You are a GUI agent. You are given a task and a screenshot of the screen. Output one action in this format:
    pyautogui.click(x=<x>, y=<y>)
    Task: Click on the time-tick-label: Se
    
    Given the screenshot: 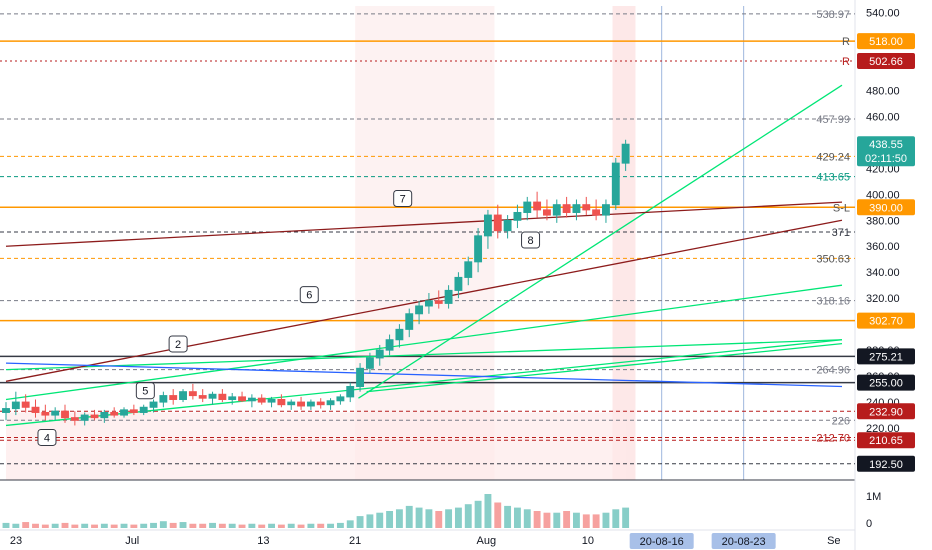 What is the action you would take?
    pyautogui.click(x=833, y=541)
    